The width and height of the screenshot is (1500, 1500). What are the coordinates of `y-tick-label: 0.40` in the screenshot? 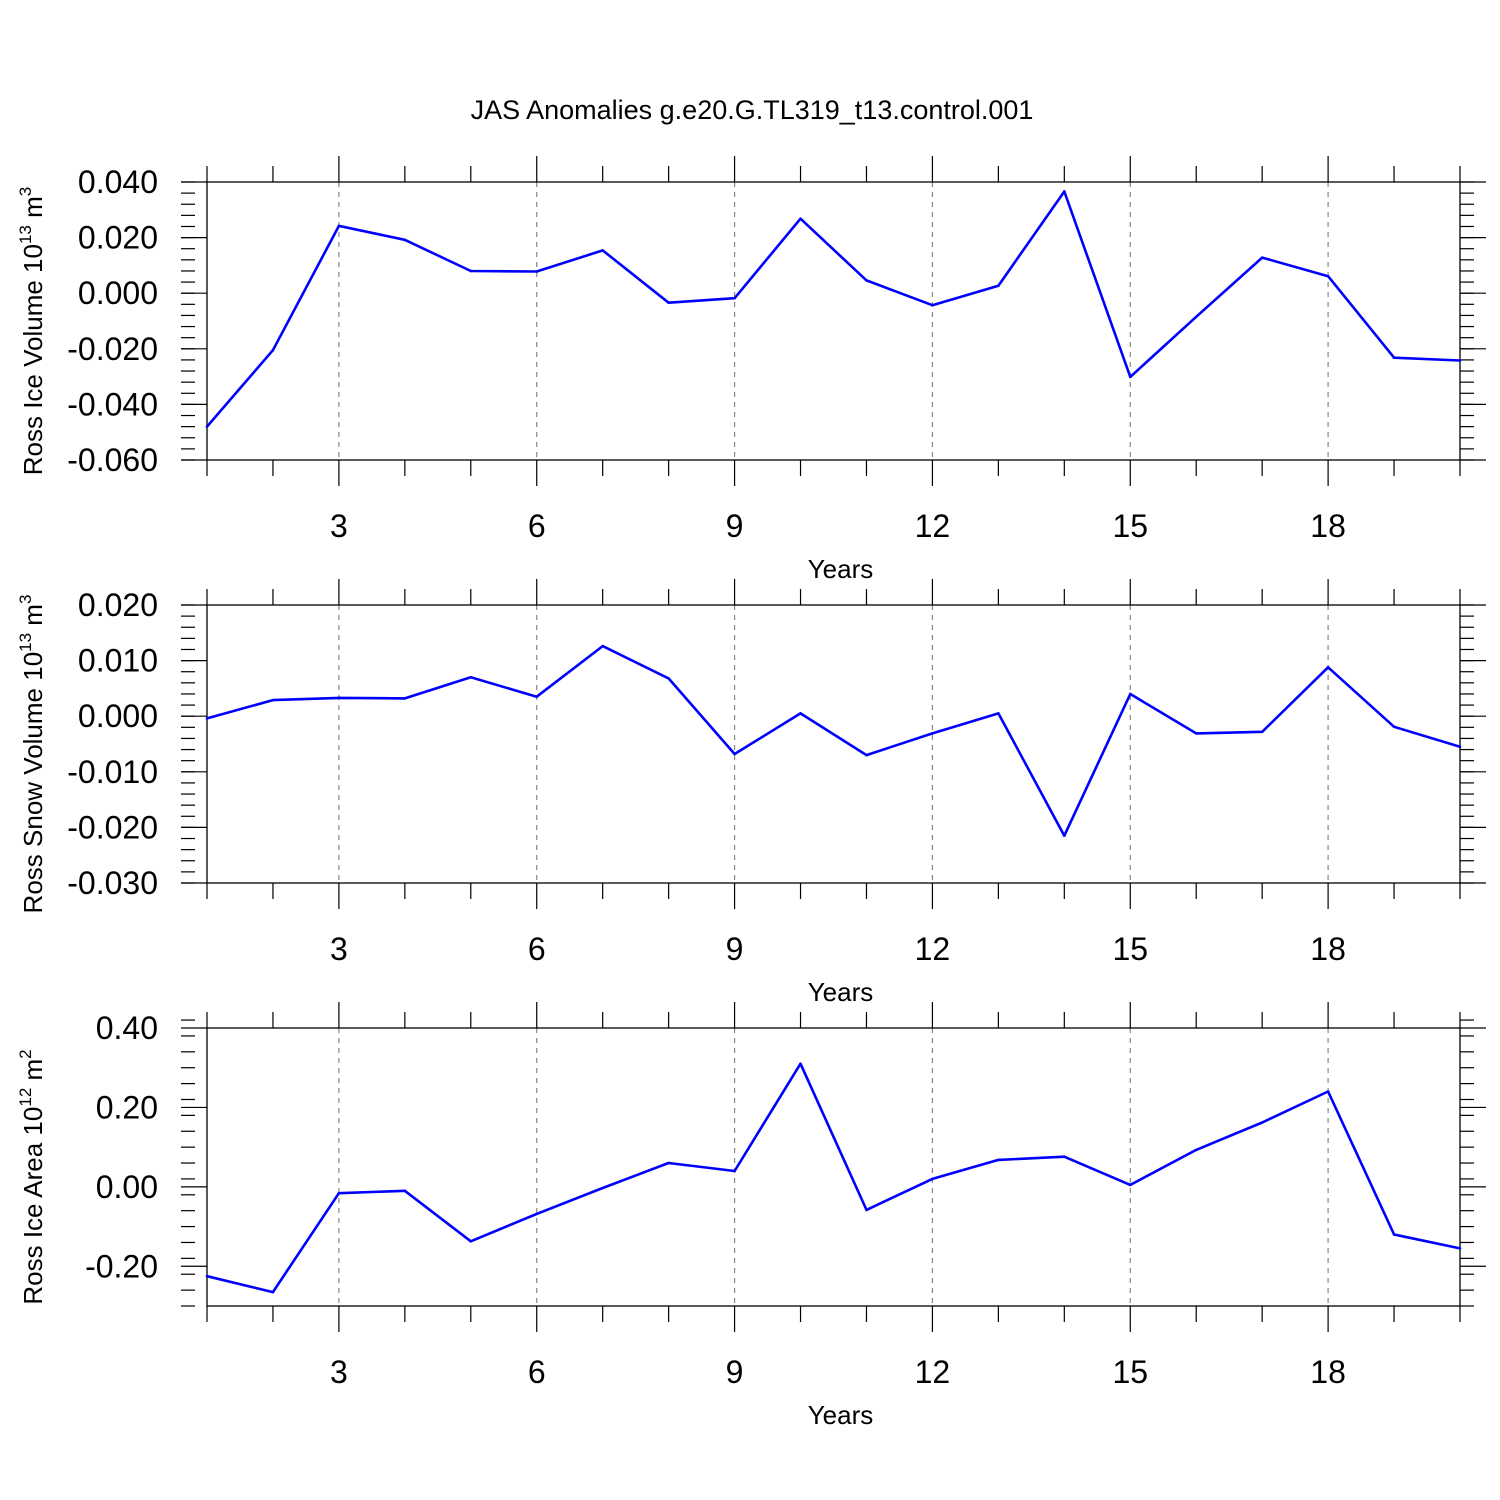 It's located at (127, 1028).